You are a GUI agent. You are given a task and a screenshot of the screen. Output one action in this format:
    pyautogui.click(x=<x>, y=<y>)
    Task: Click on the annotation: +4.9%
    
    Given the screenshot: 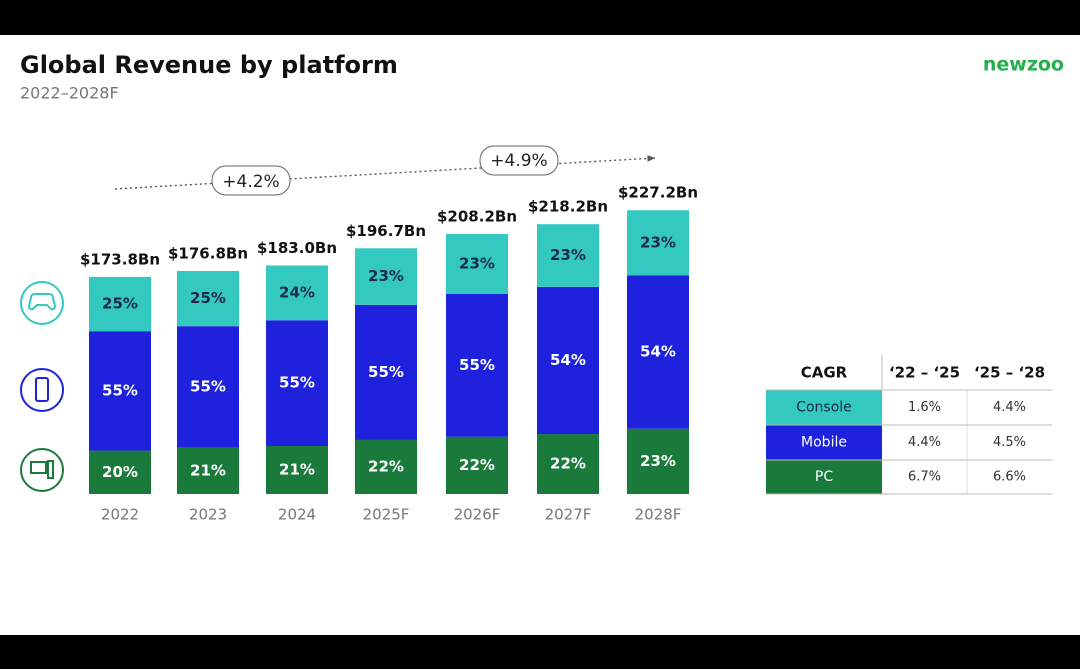 What is the action you would take?
    pyautogui.click(x=518, y=161)
    